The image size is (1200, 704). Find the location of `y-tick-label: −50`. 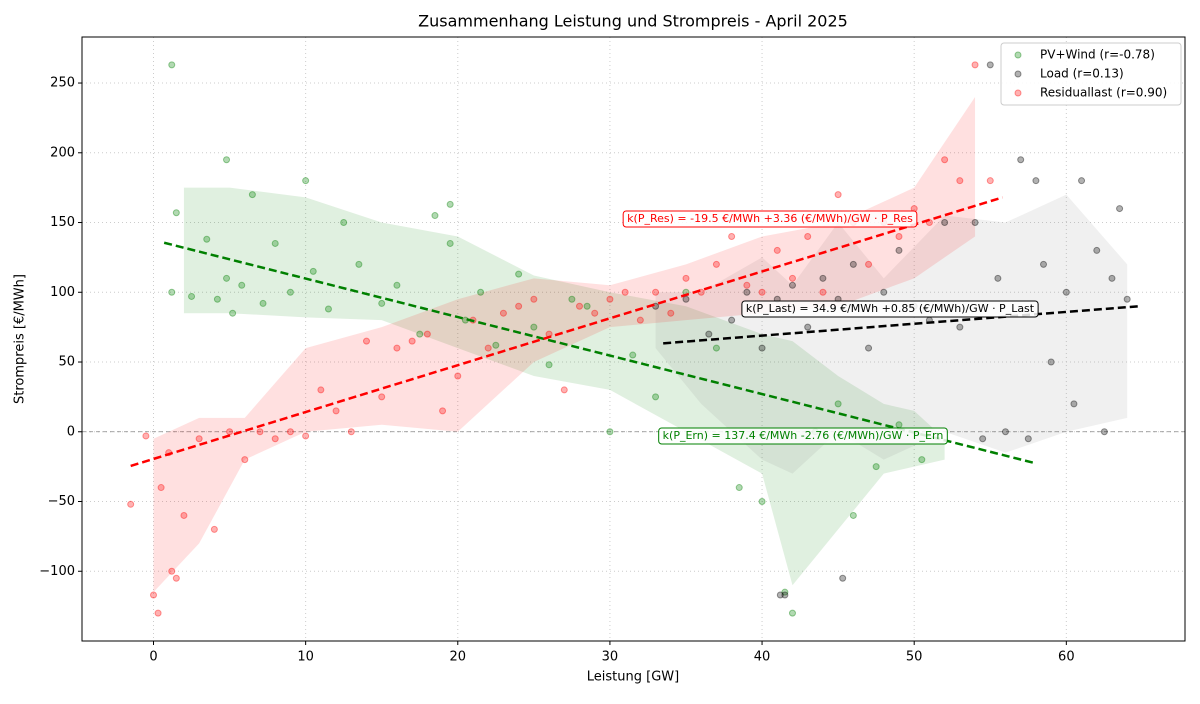

y-tick-label: −50 is located at coordinates (61, 501).